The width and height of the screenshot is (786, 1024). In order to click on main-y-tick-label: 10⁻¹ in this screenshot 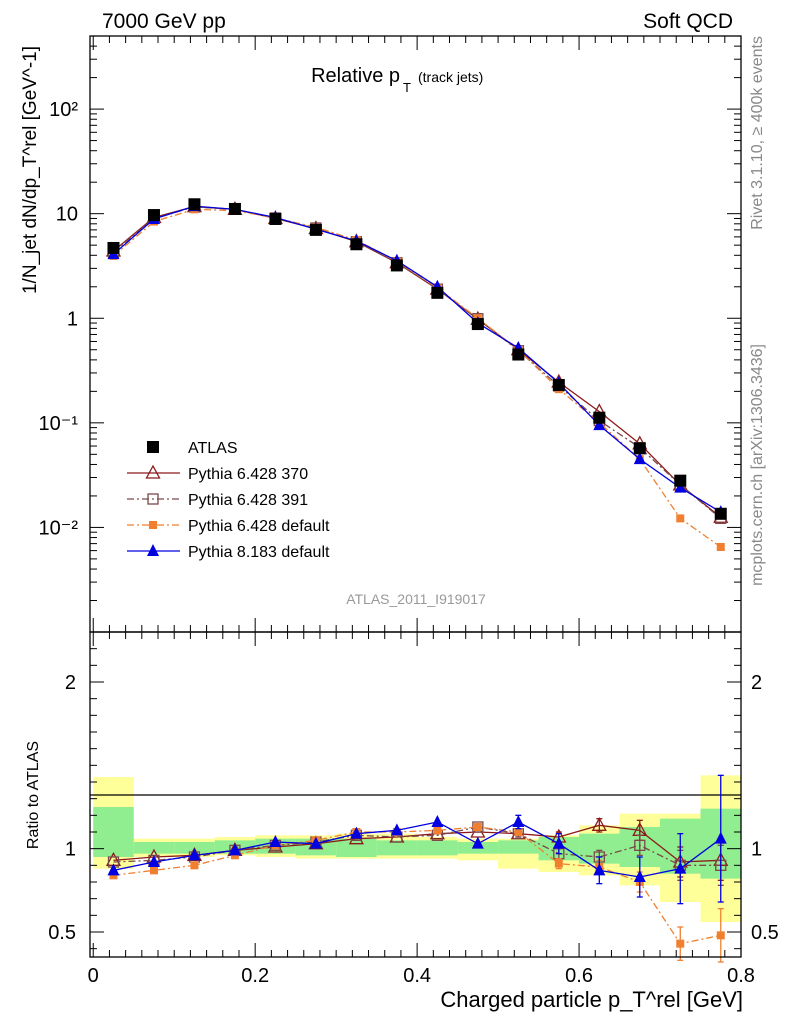, I will do `click(59, 424)`.